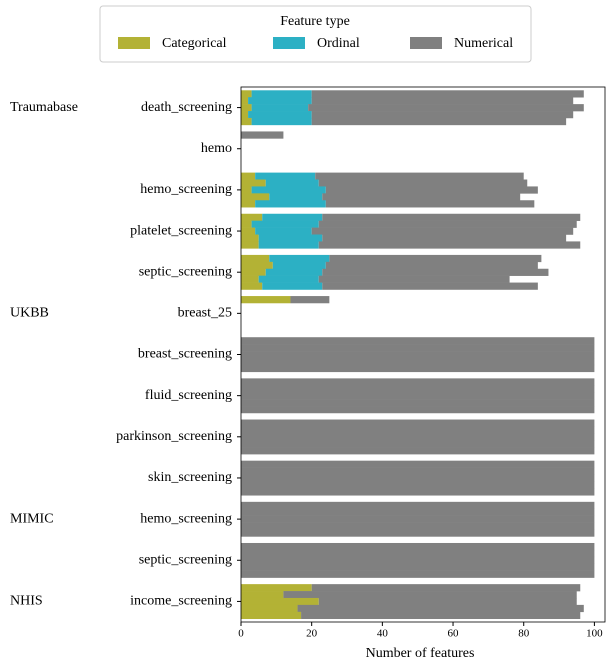 The width and height of the screenshot is (608, 669). Describe the element at coordinates (186, 107) in the screenshot. I see `y-tick-label: death_screening` at that location.